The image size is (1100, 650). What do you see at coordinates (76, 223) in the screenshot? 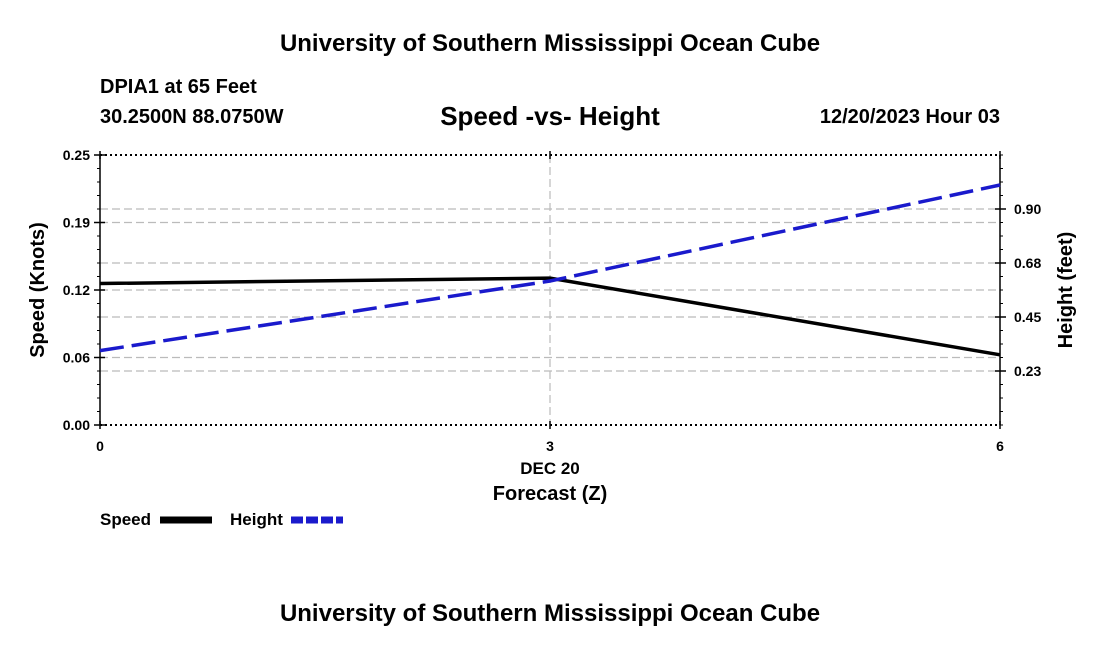
I see `y-left-tick-label: 0.19` at bounding box center [76, 223].